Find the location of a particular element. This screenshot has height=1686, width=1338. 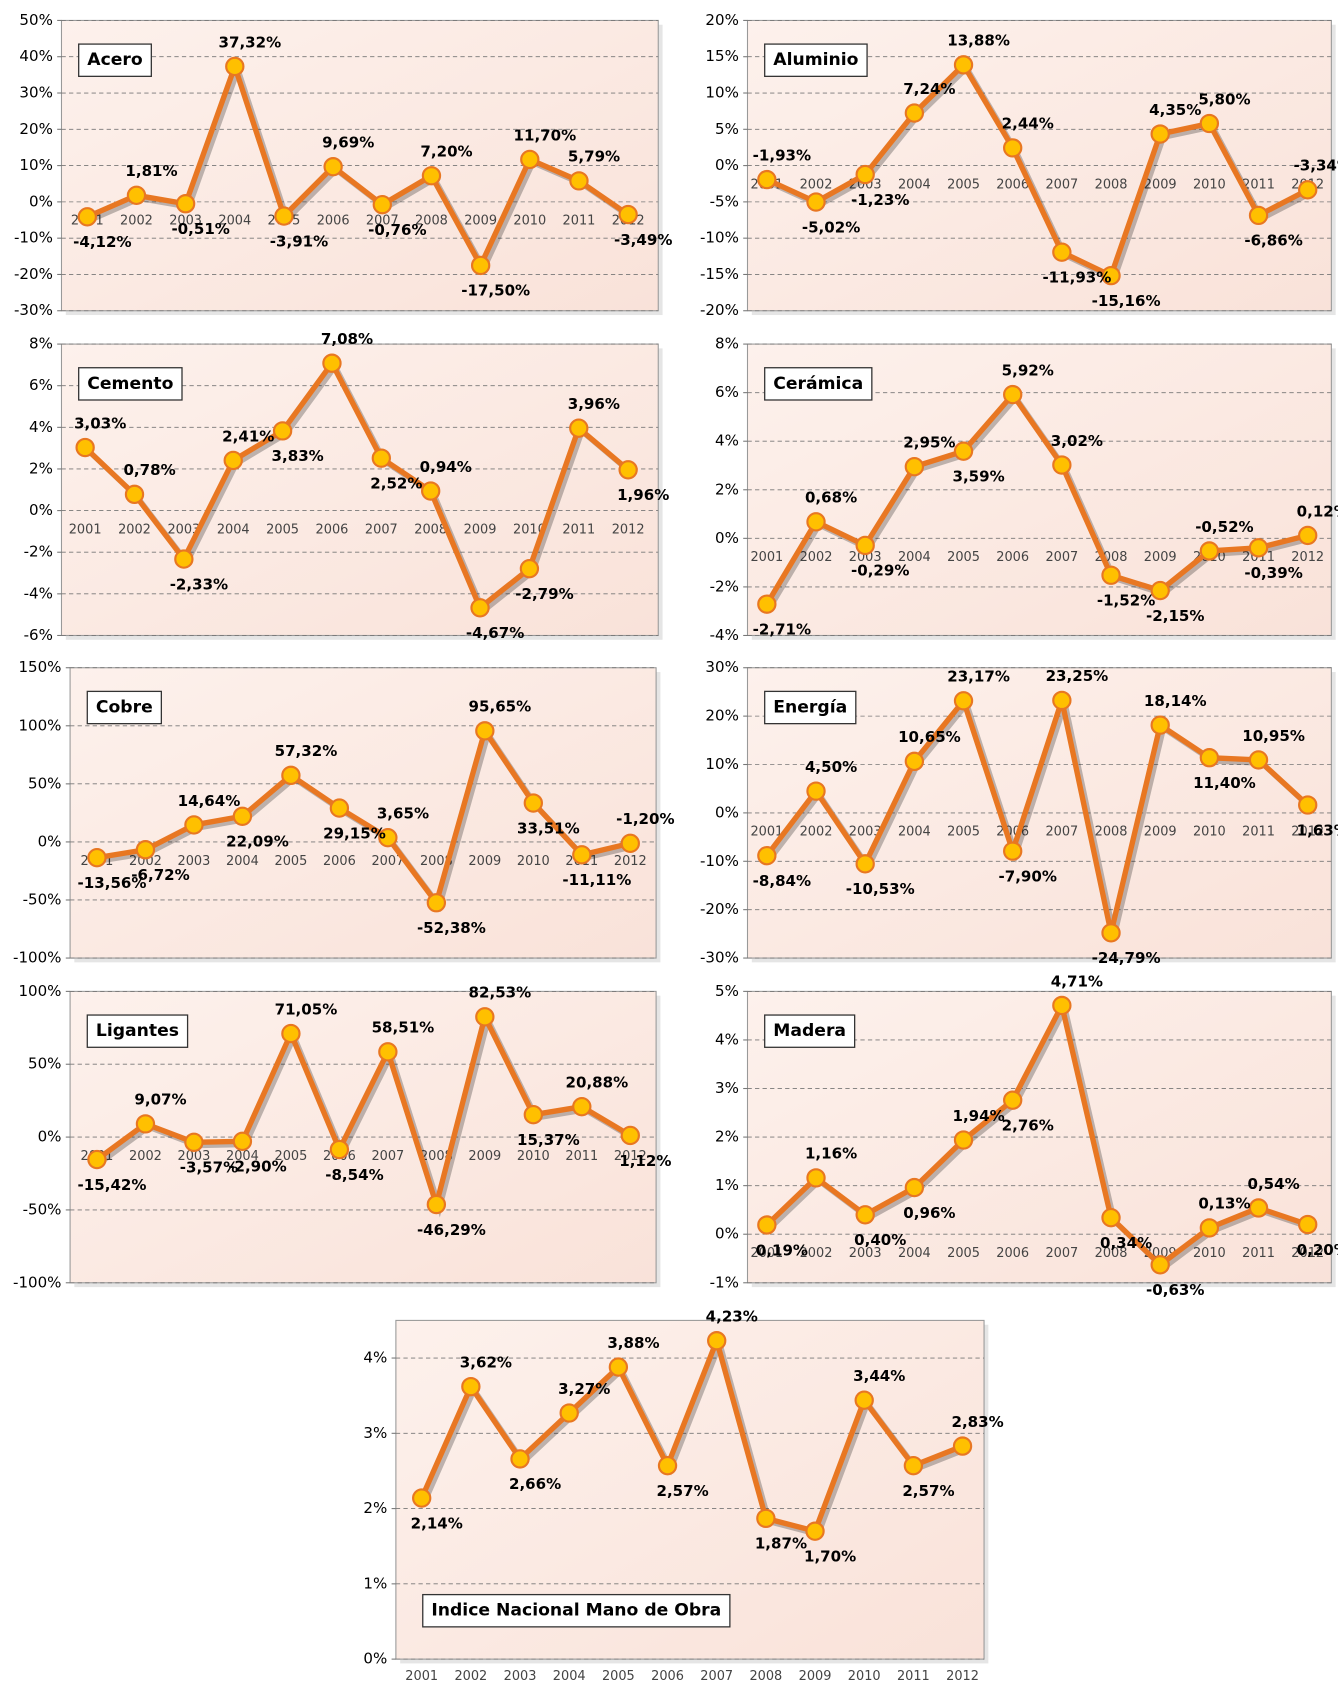

y-tick-label: 6% is located at coordinates (727, 392).